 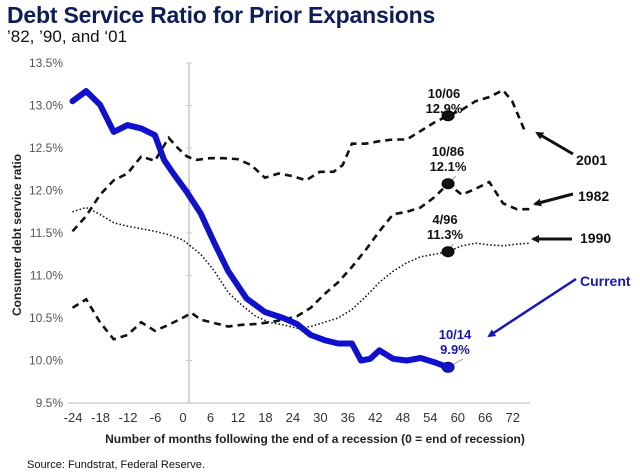 What do you see at coordinates (128, 417) in the screenshot?
I see `x-tick-label: -12` at bounding box center [128, 417].